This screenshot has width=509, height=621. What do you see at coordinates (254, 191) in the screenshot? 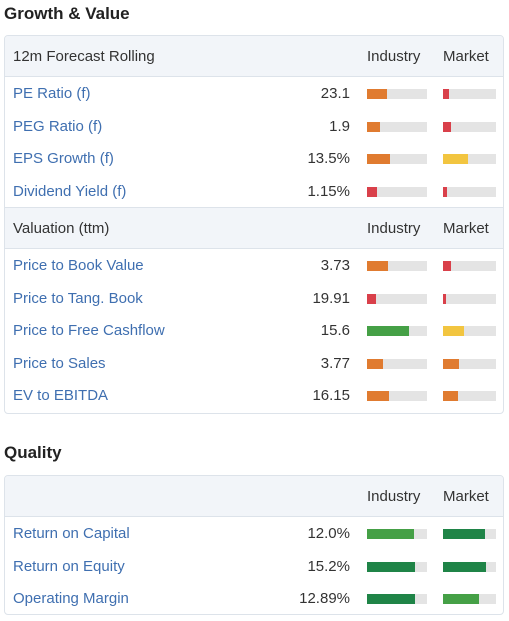
I see `metric-row: Dividend Yield (f) 1.15%` at bounding box center [254, 191].